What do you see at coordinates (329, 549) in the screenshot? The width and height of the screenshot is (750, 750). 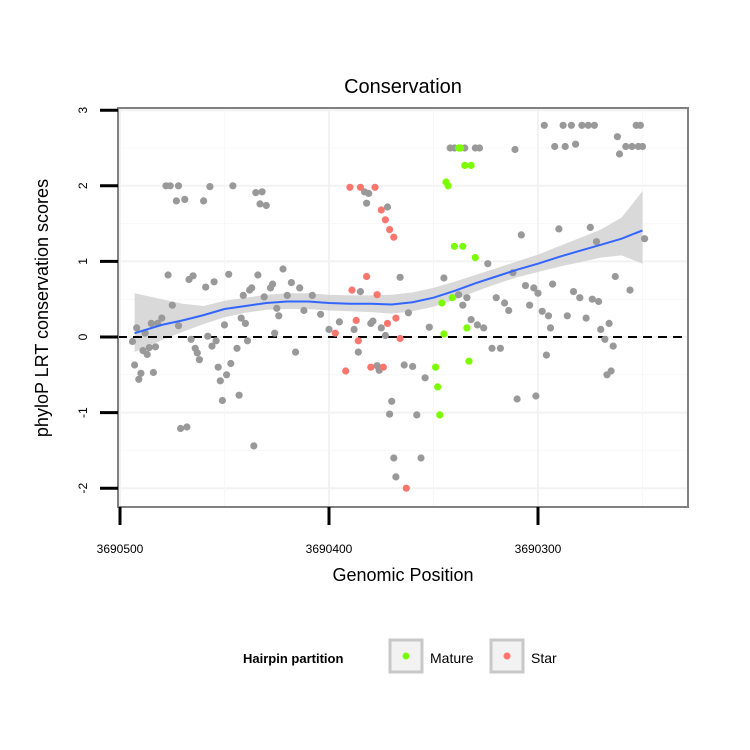 I see `x-tick-label: 3690400` at bounding box center [329, 549].